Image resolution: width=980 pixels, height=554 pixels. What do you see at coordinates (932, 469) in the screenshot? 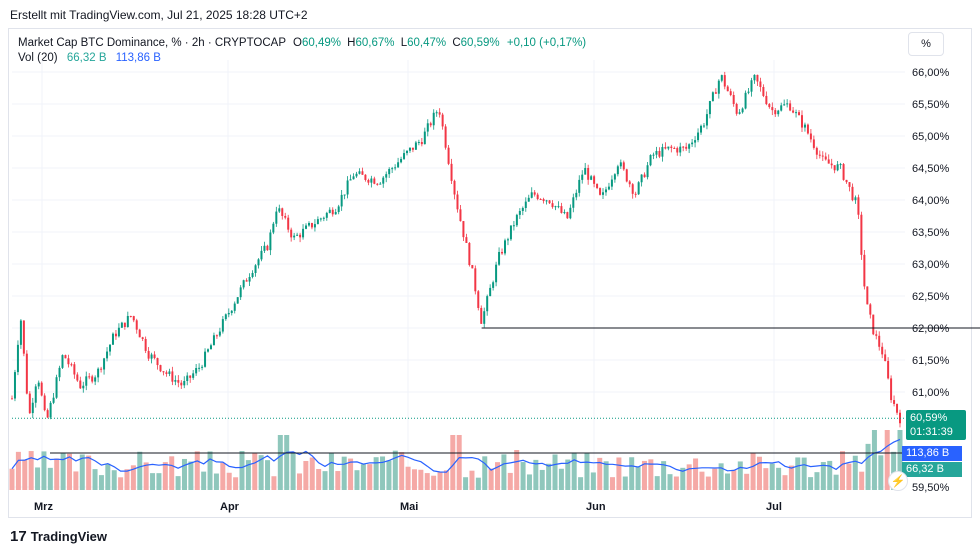
I see `volume-current-tag: 66,32 B` at bounding box center [932, 469].